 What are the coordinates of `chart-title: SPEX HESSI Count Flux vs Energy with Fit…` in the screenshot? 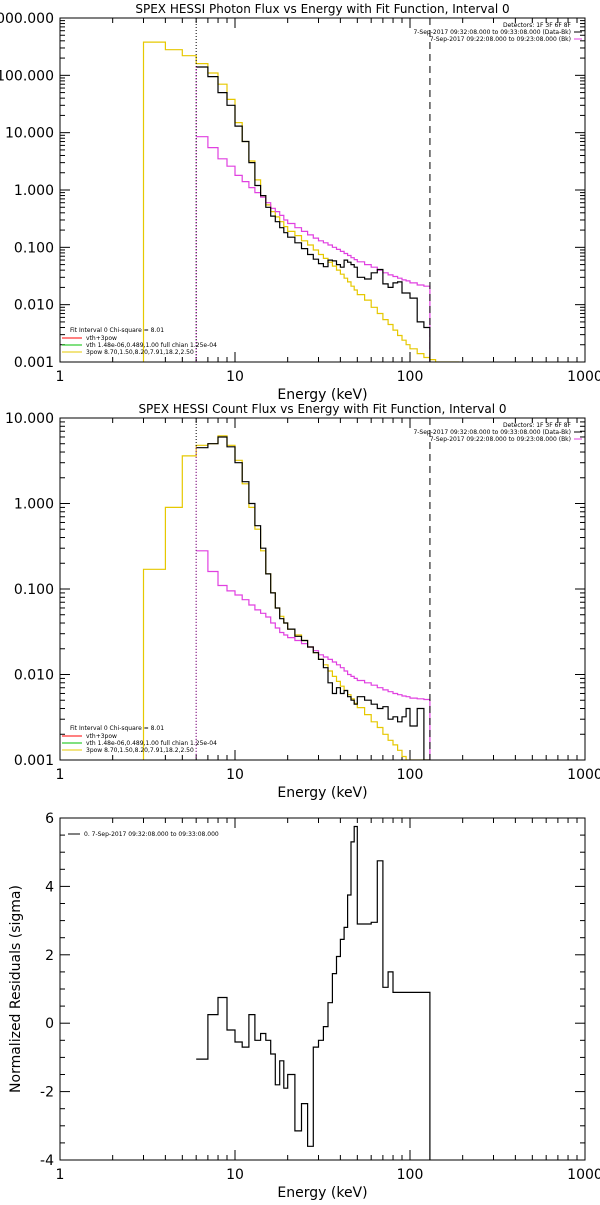 It's located at (322, 409).